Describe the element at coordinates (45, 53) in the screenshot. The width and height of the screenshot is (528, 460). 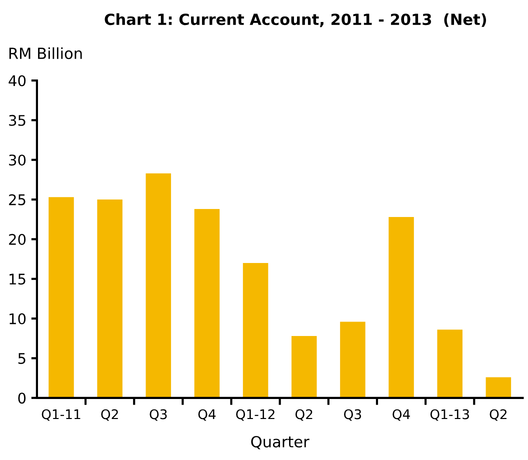
I see `y-axis-title: RM Billion` at that location.